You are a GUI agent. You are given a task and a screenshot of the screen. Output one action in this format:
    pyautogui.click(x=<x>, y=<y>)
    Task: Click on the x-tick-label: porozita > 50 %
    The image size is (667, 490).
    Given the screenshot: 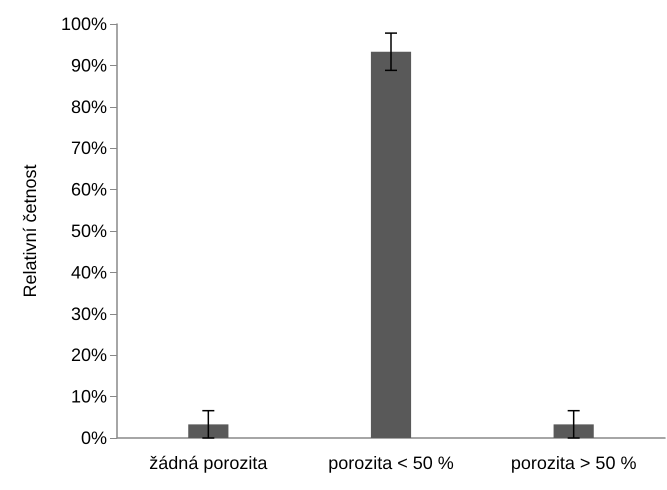 What is the action you would take?
    pyautogui.click(x=573, y=463)
    